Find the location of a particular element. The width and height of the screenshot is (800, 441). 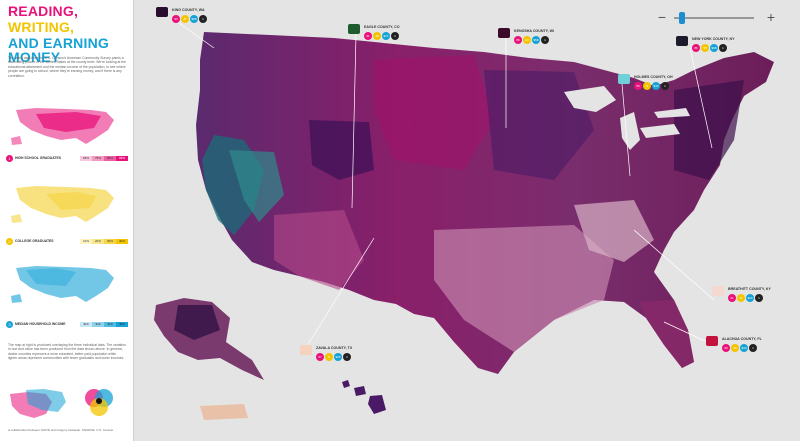

county-name: KENOSHA COUNTY, WI is located at coordinates (534, 31).